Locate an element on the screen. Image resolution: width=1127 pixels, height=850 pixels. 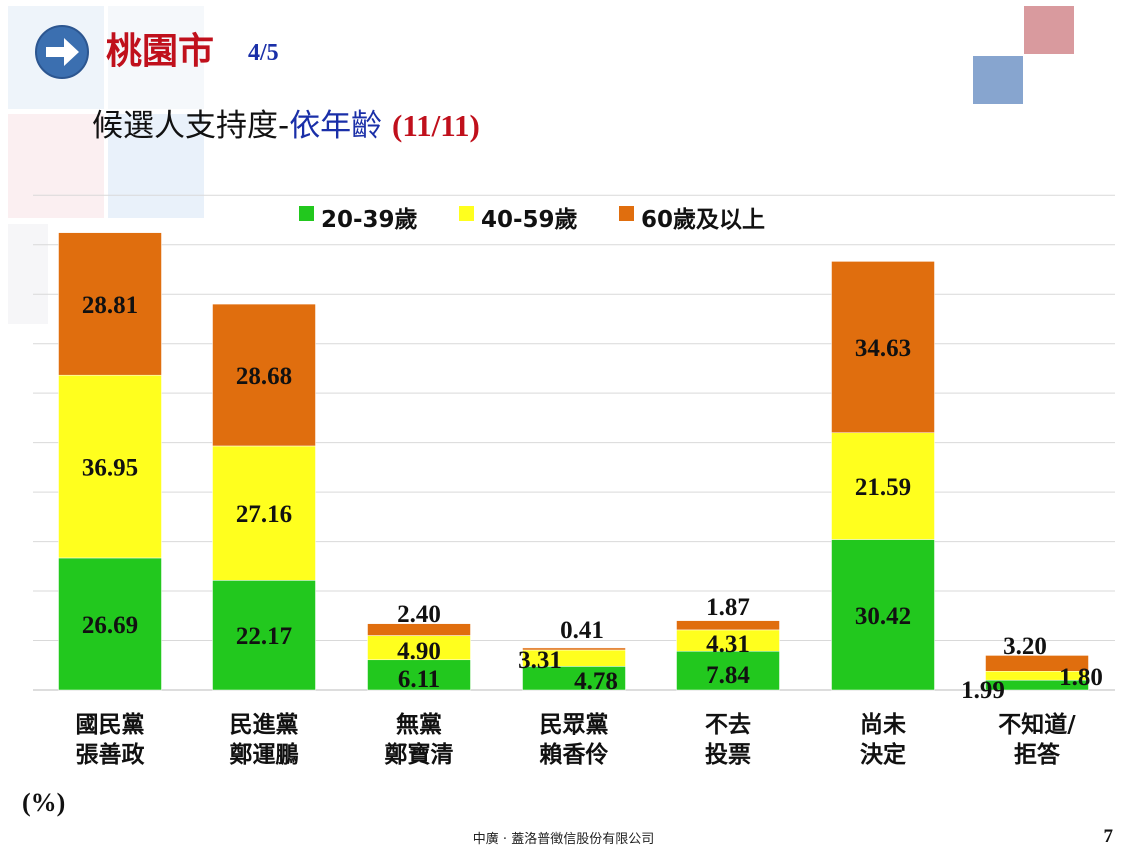
data-label: 36.95 is located at coordinates (110, 468).